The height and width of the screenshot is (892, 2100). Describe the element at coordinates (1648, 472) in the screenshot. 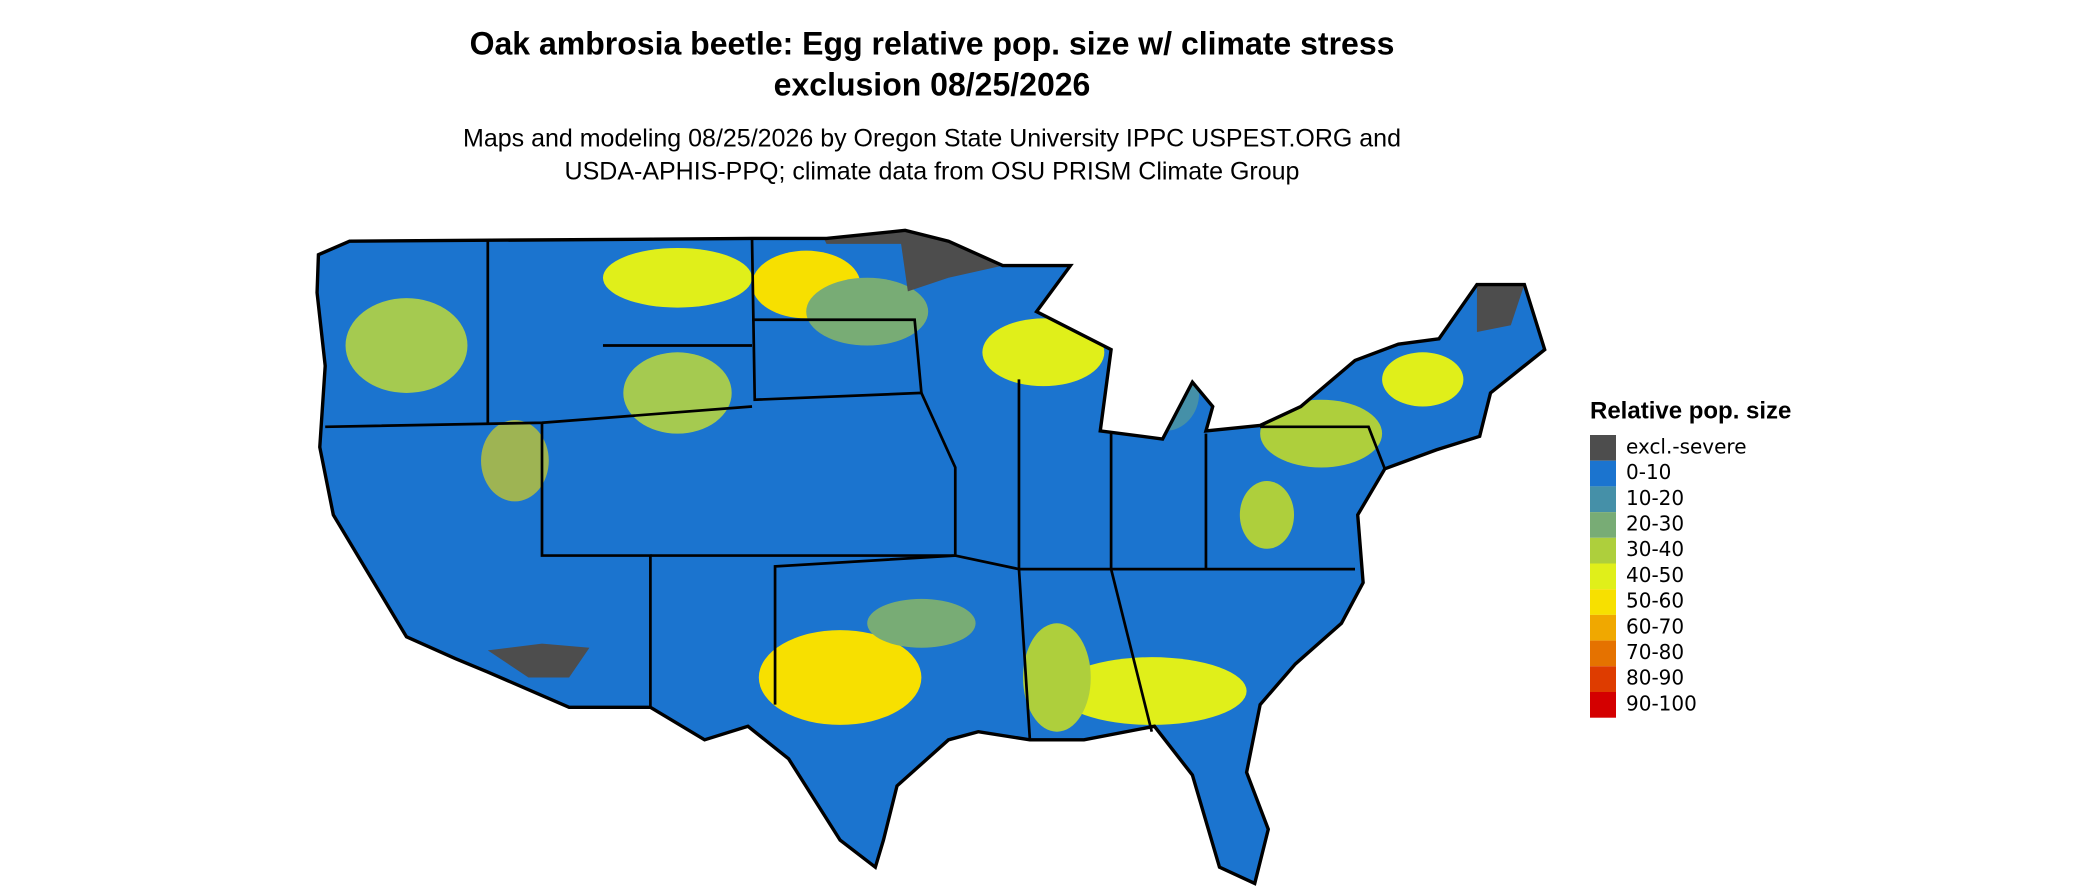

I see `legend-label: 0-10` at that location.